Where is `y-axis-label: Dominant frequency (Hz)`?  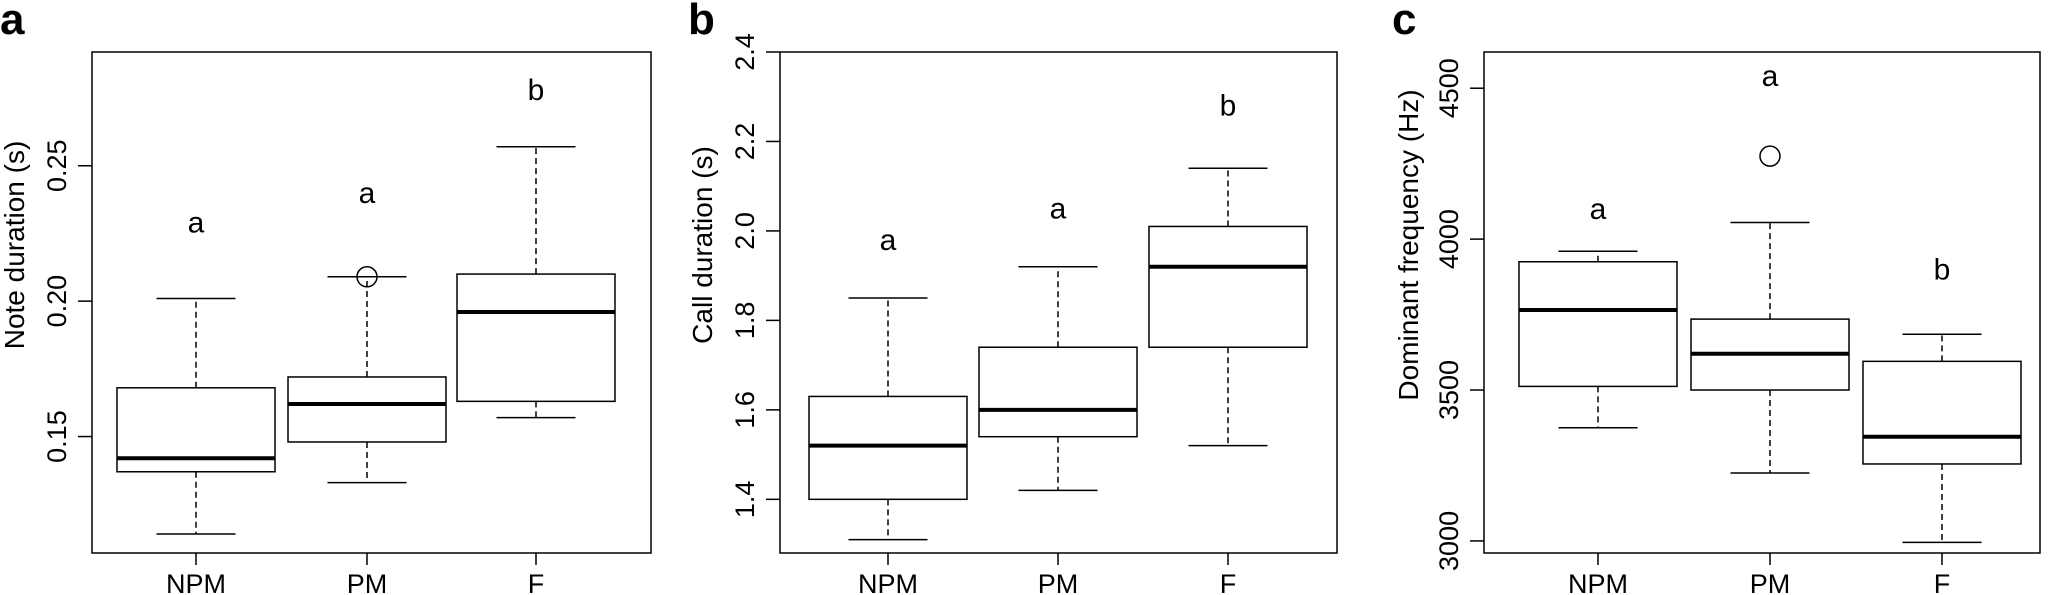
y-axis-label: Dominant frequency (Hz) is located at coordinates (1408, 244).